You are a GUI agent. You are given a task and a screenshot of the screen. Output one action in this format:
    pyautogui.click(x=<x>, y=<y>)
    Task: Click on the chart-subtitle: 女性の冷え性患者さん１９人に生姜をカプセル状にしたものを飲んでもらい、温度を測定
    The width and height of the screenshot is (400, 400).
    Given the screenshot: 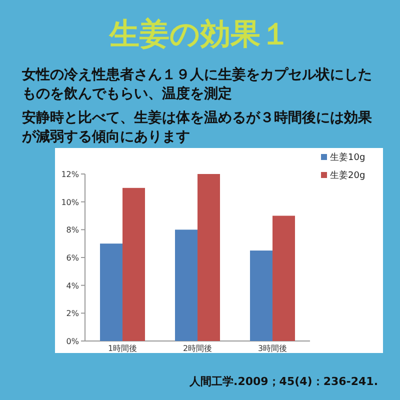 What is the action you would take?
    pyautogui.click(x=197, y=85)
    